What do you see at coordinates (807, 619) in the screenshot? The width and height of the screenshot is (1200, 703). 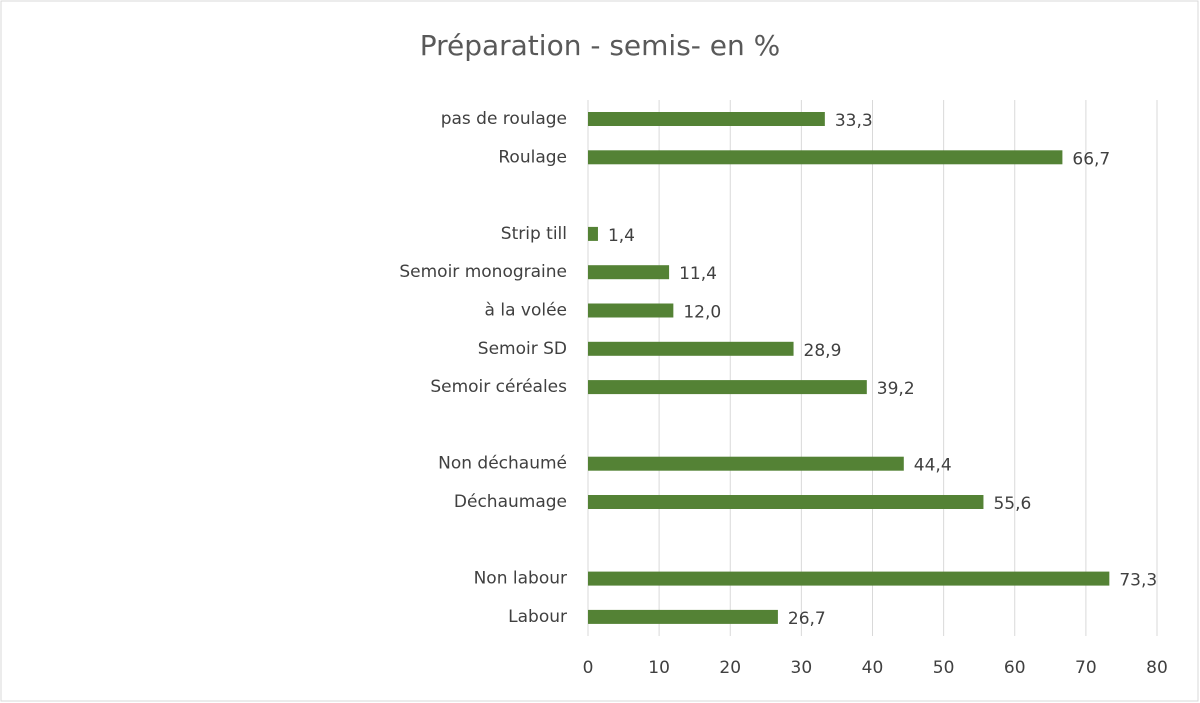 I see `data-label: 26,7` at bounding box center [807, 619].